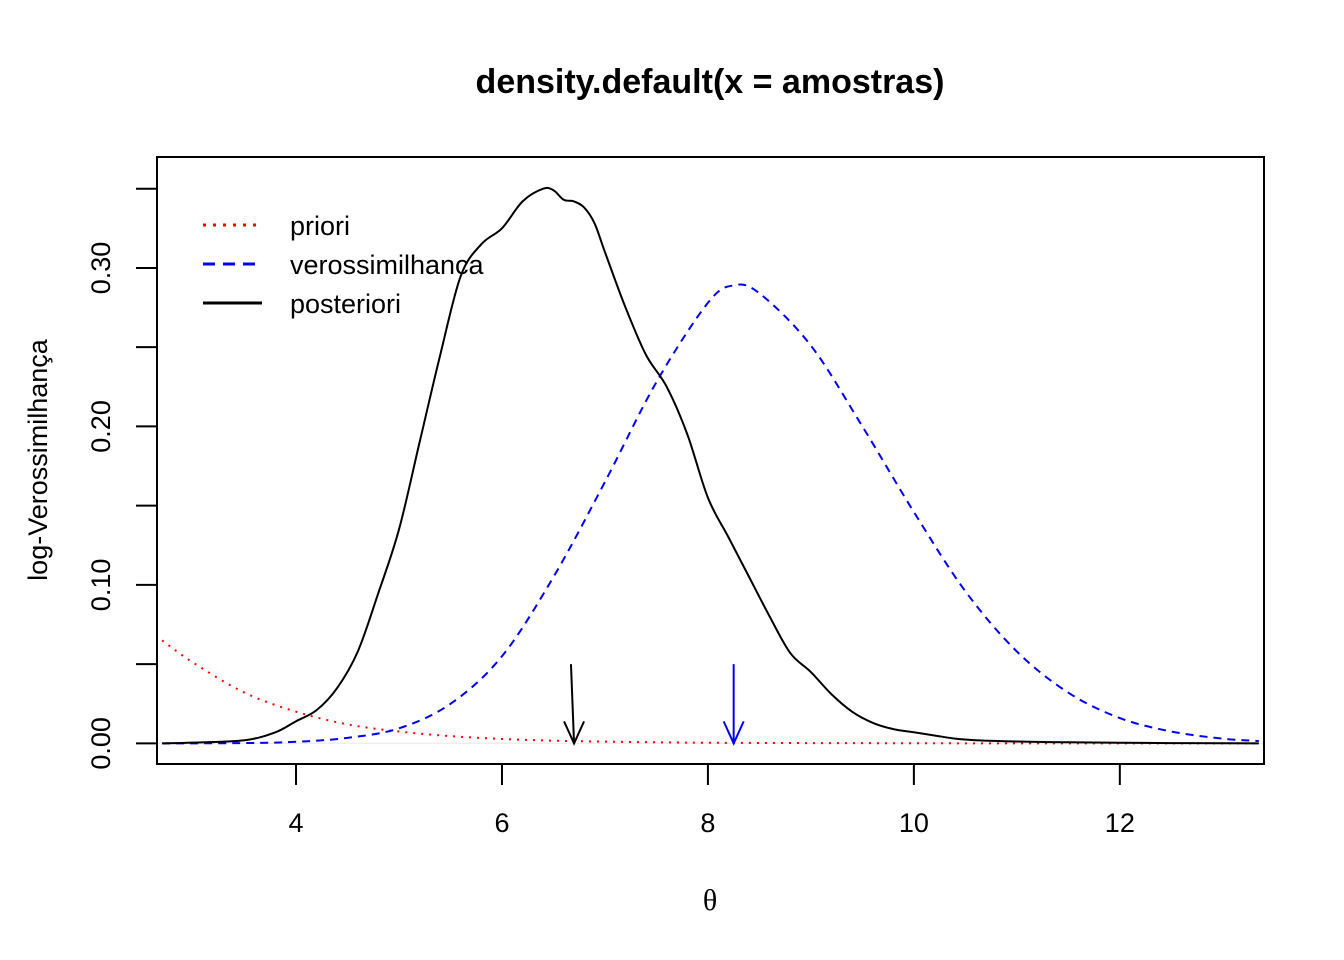  I want to click on x-tick-label: 8, so click(707, 823).